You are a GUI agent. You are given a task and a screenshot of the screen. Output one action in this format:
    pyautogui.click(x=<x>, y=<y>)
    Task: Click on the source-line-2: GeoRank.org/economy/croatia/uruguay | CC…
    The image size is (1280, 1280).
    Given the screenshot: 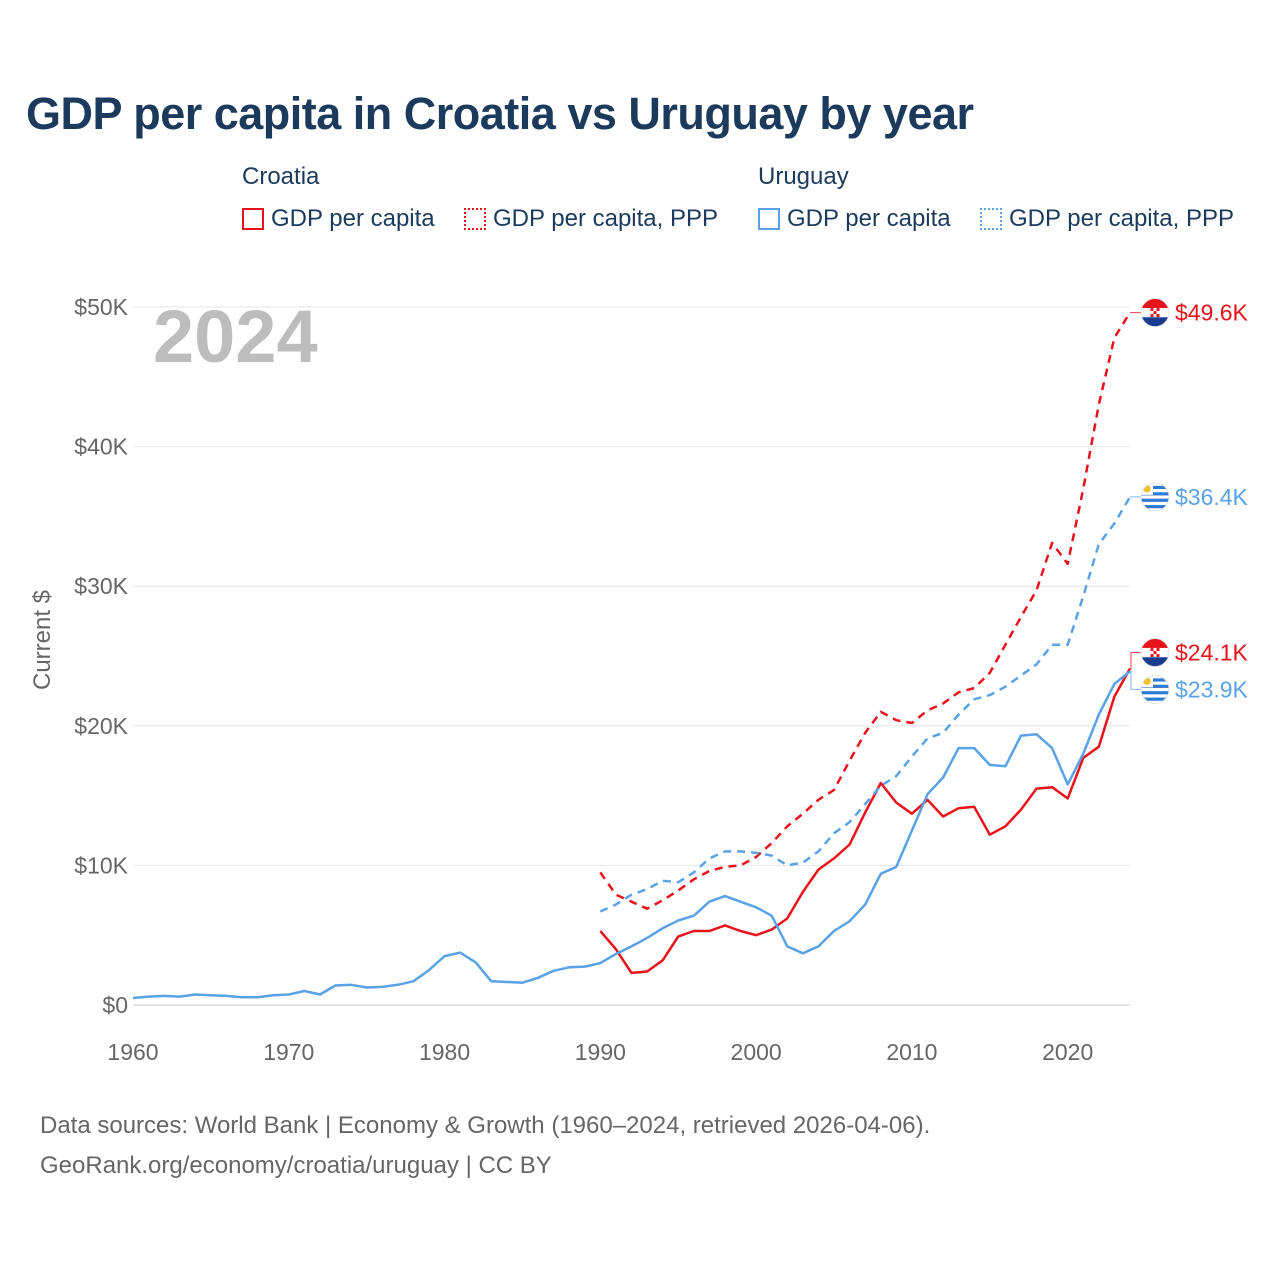 What is the action you would take?
    pyautogui.click(x=296, y=1165)
    